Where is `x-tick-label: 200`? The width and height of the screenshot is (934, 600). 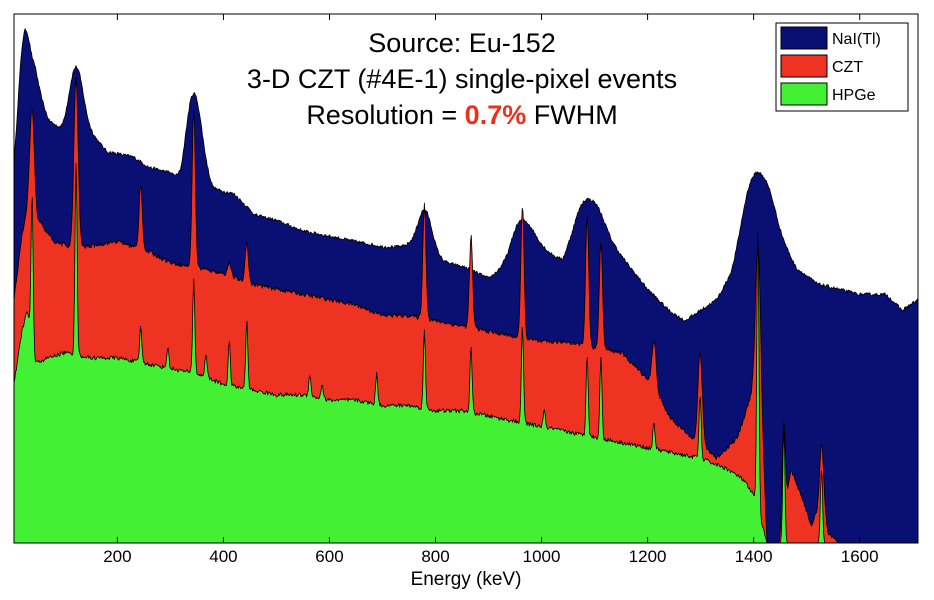 x-tick-label: 200 is located at coordinates (117, 556).